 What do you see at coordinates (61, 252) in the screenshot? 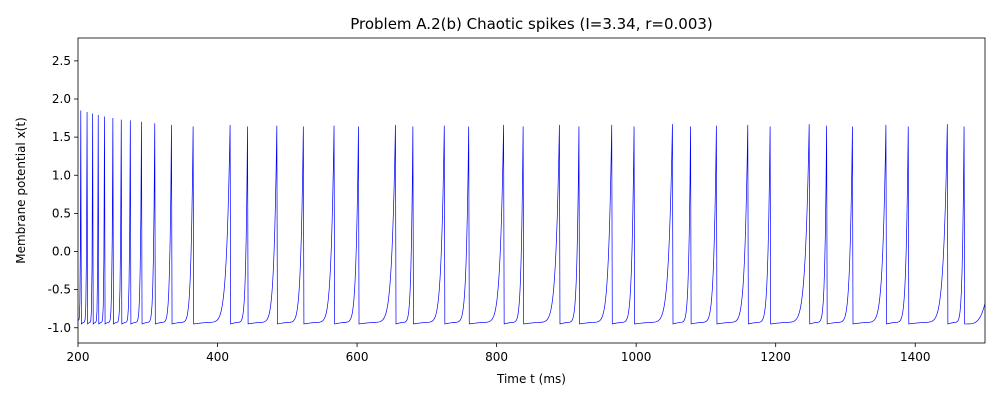
I see `y-tick-label: 0.0` at bounding box center [61, 252].